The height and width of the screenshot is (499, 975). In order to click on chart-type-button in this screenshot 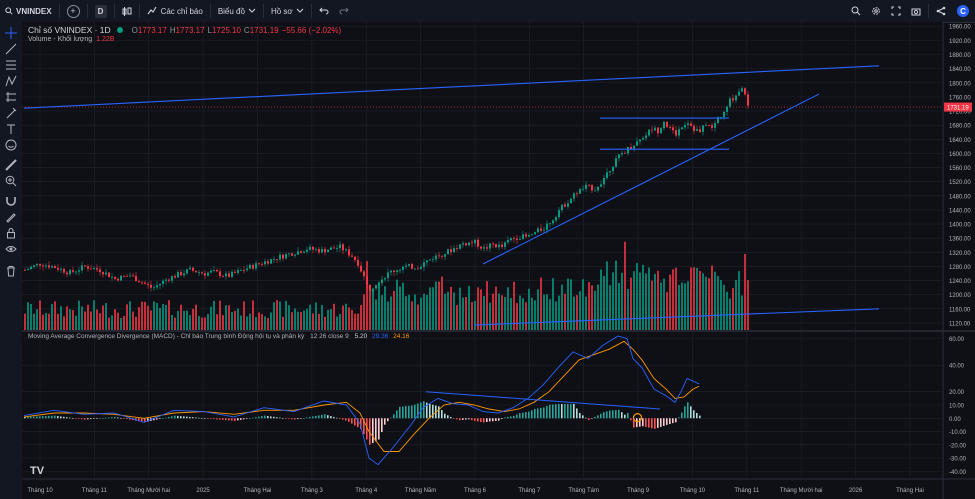, I will do `click(127, 11)`.